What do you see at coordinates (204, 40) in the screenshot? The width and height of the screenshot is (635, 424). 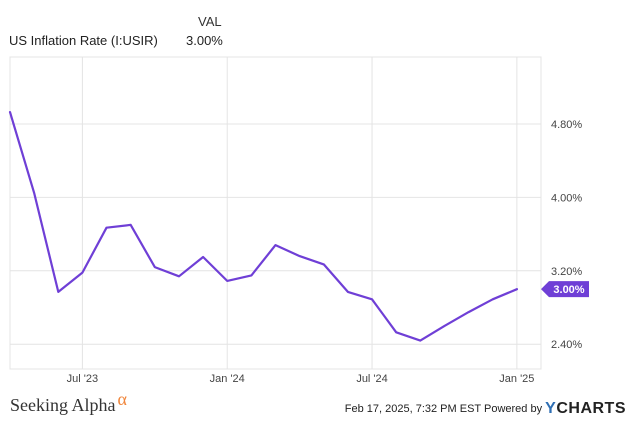 I see `legend-series-value: 3.00%` at bounding box center [204, 40].